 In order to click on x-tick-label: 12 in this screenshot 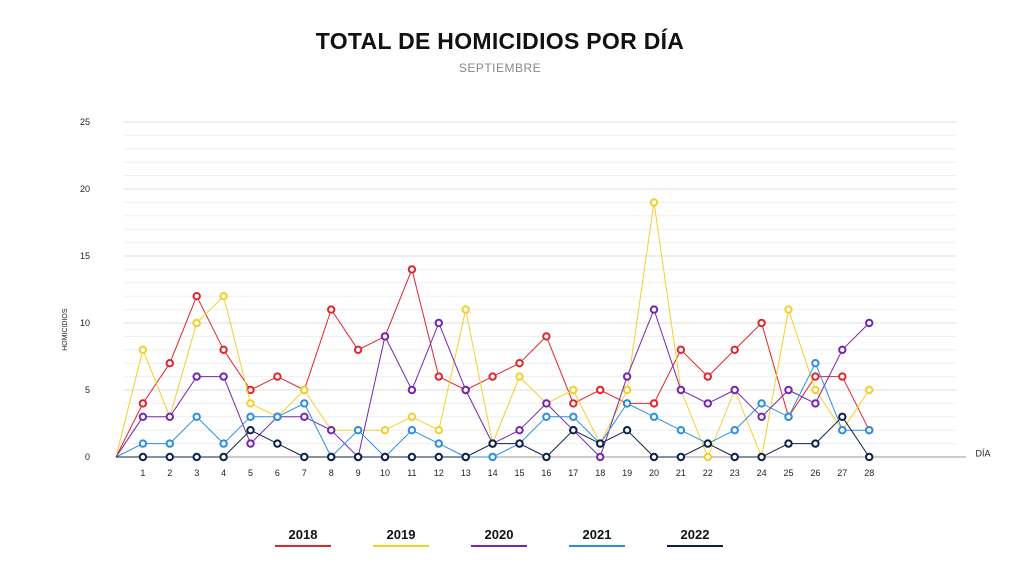, I will do `click(439, 473)`.